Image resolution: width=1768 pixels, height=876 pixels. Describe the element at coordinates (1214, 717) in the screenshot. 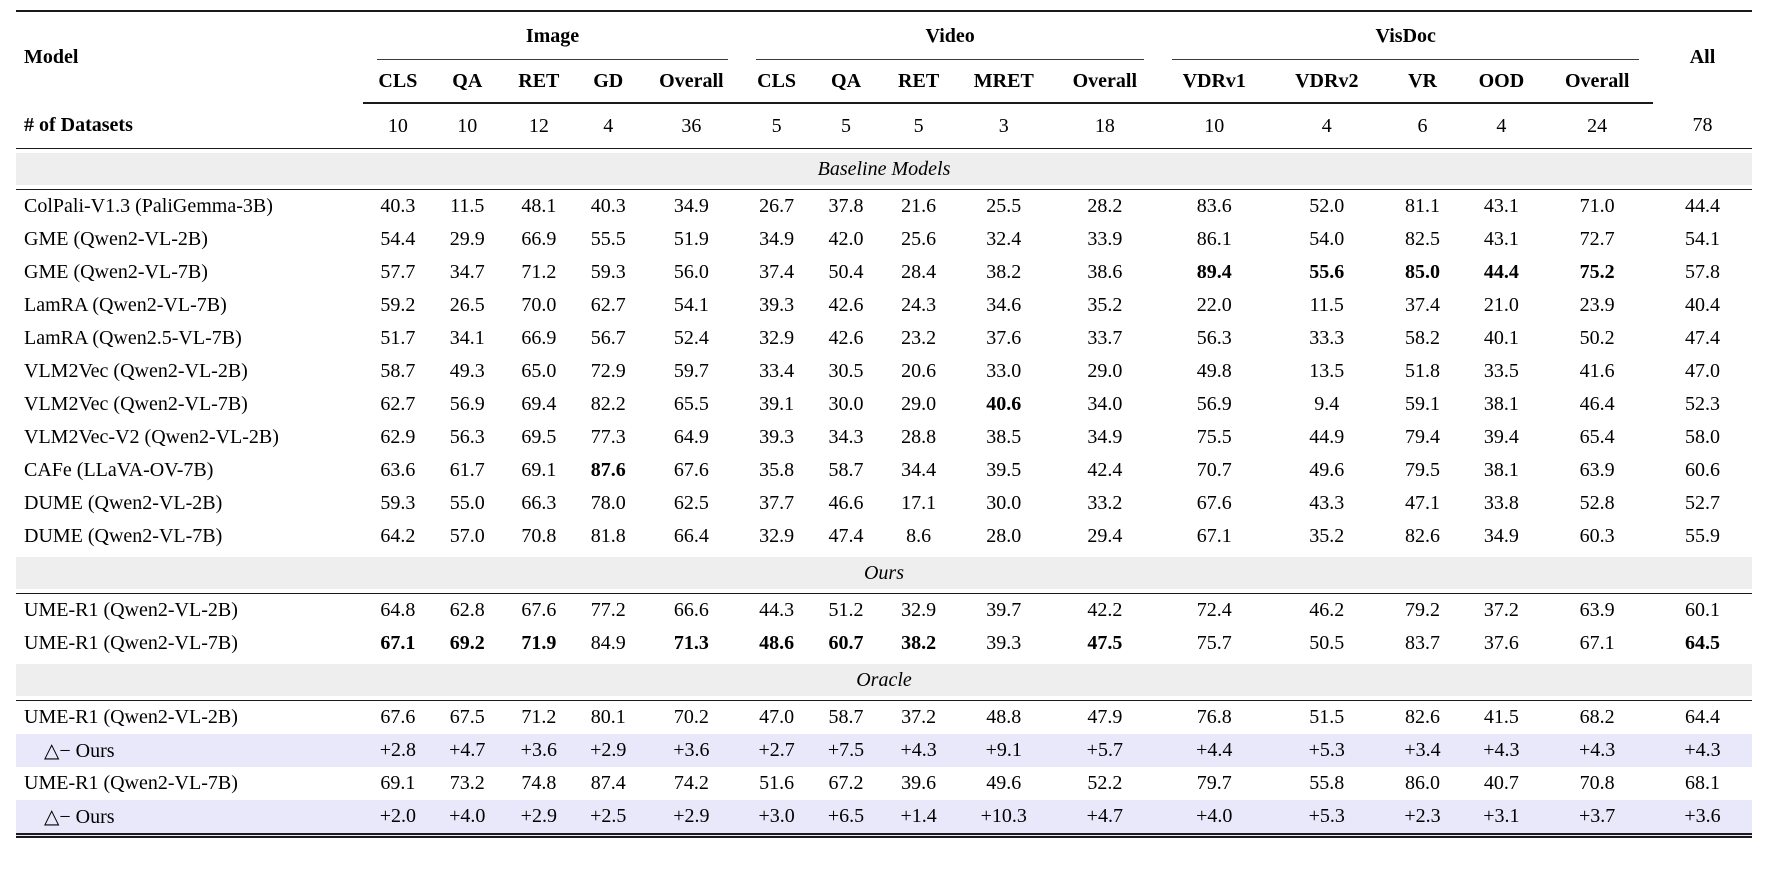

I see `score-cell: 76.8` at that location.